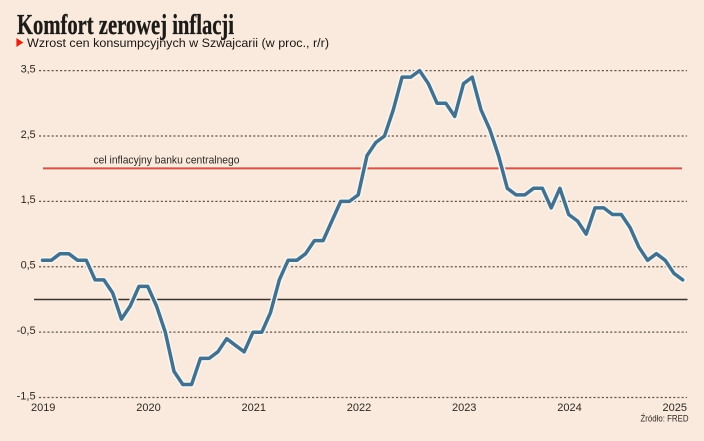 This screenshot has height=441, width=704. I want to click on svg-text: 2025, so click(675, 408).